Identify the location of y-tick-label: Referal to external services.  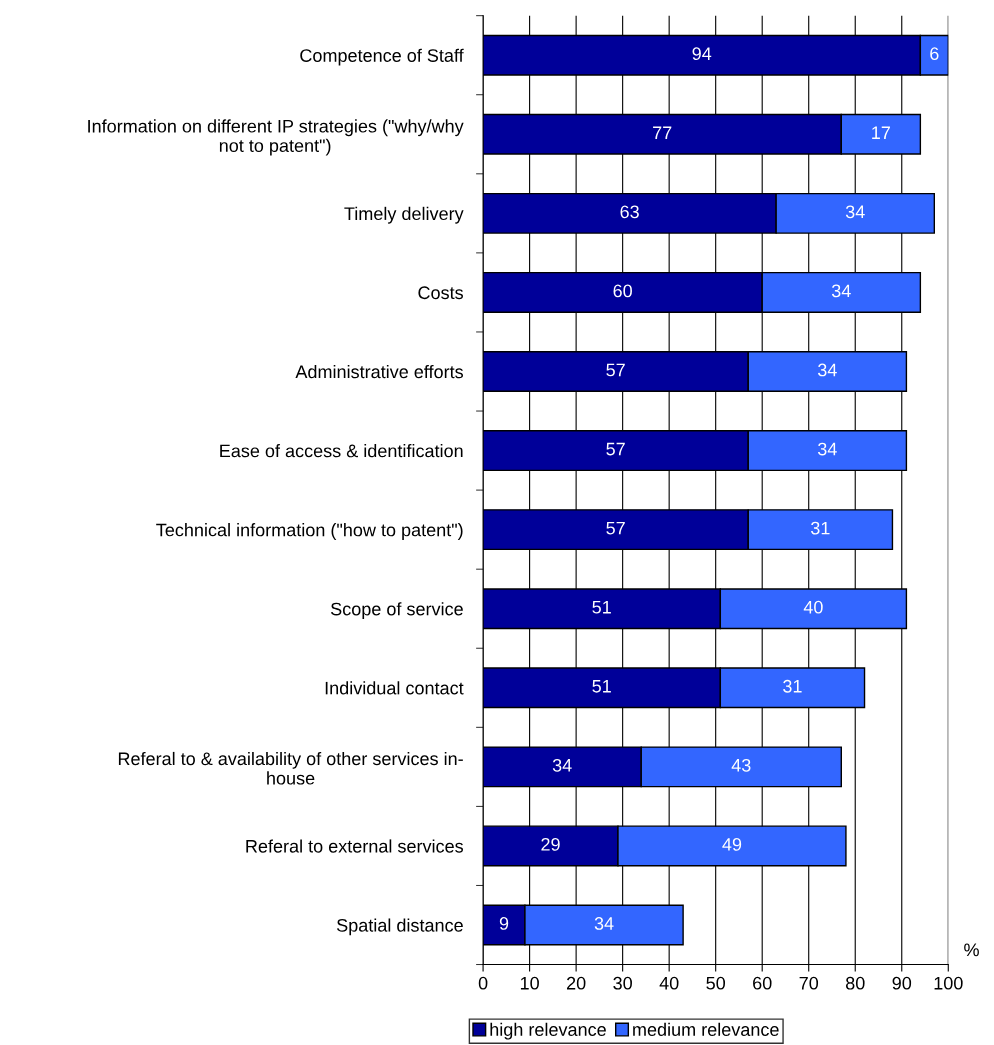
(354, 846).